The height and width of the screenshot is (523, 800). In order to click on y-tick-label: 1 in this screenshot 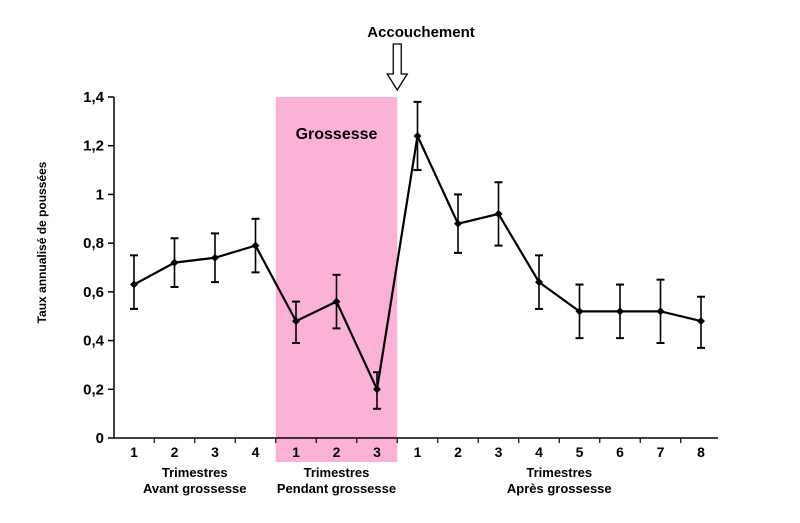, I will do `click(100, 194)`.